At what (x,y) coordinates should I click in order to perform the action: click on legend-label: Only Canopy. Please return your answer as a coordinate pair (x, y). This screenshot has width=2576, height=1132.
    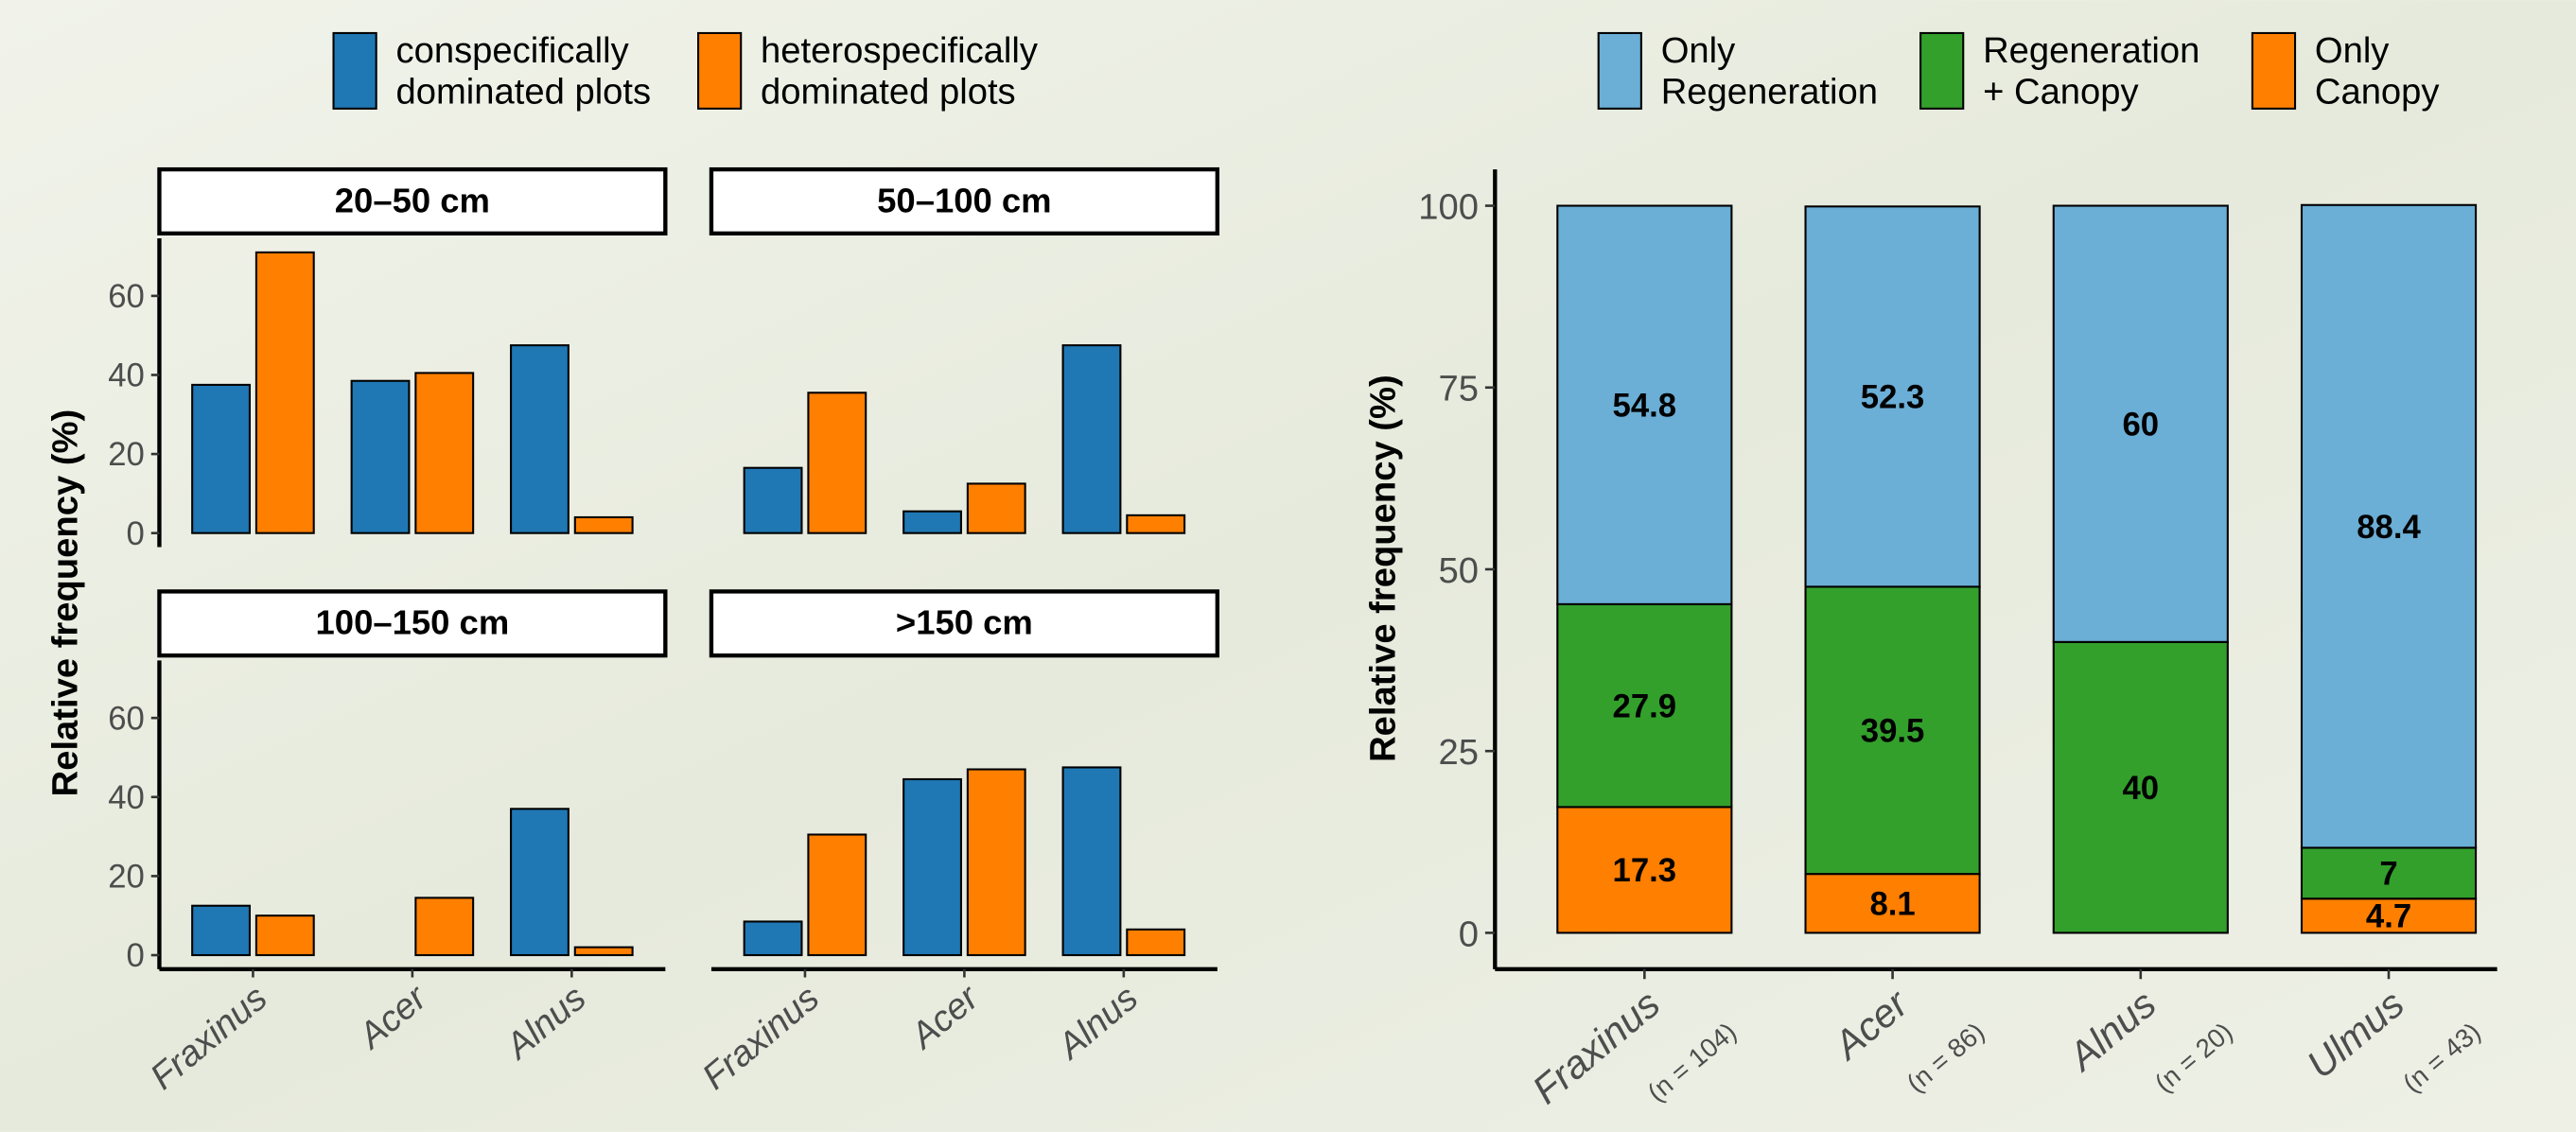
    Looking at the image, I should click on (2378, 71).